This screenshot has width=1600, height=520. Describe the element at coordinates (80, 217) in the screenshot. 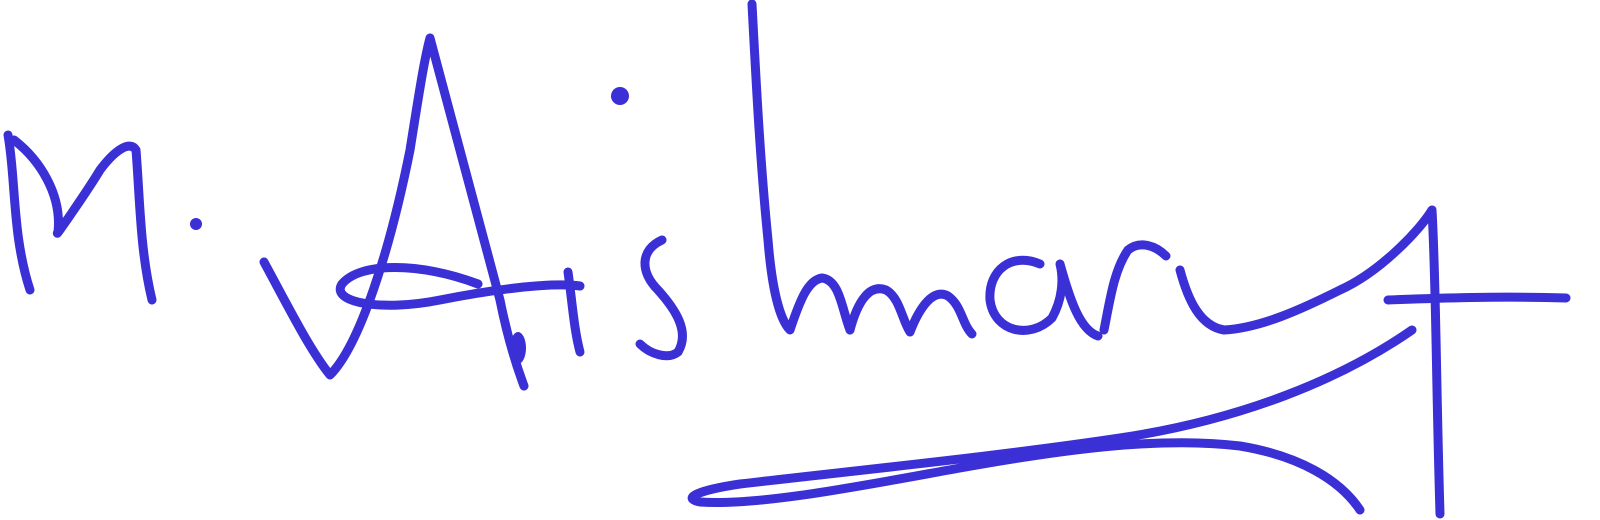

I see `signature-stroke-m` at that location.